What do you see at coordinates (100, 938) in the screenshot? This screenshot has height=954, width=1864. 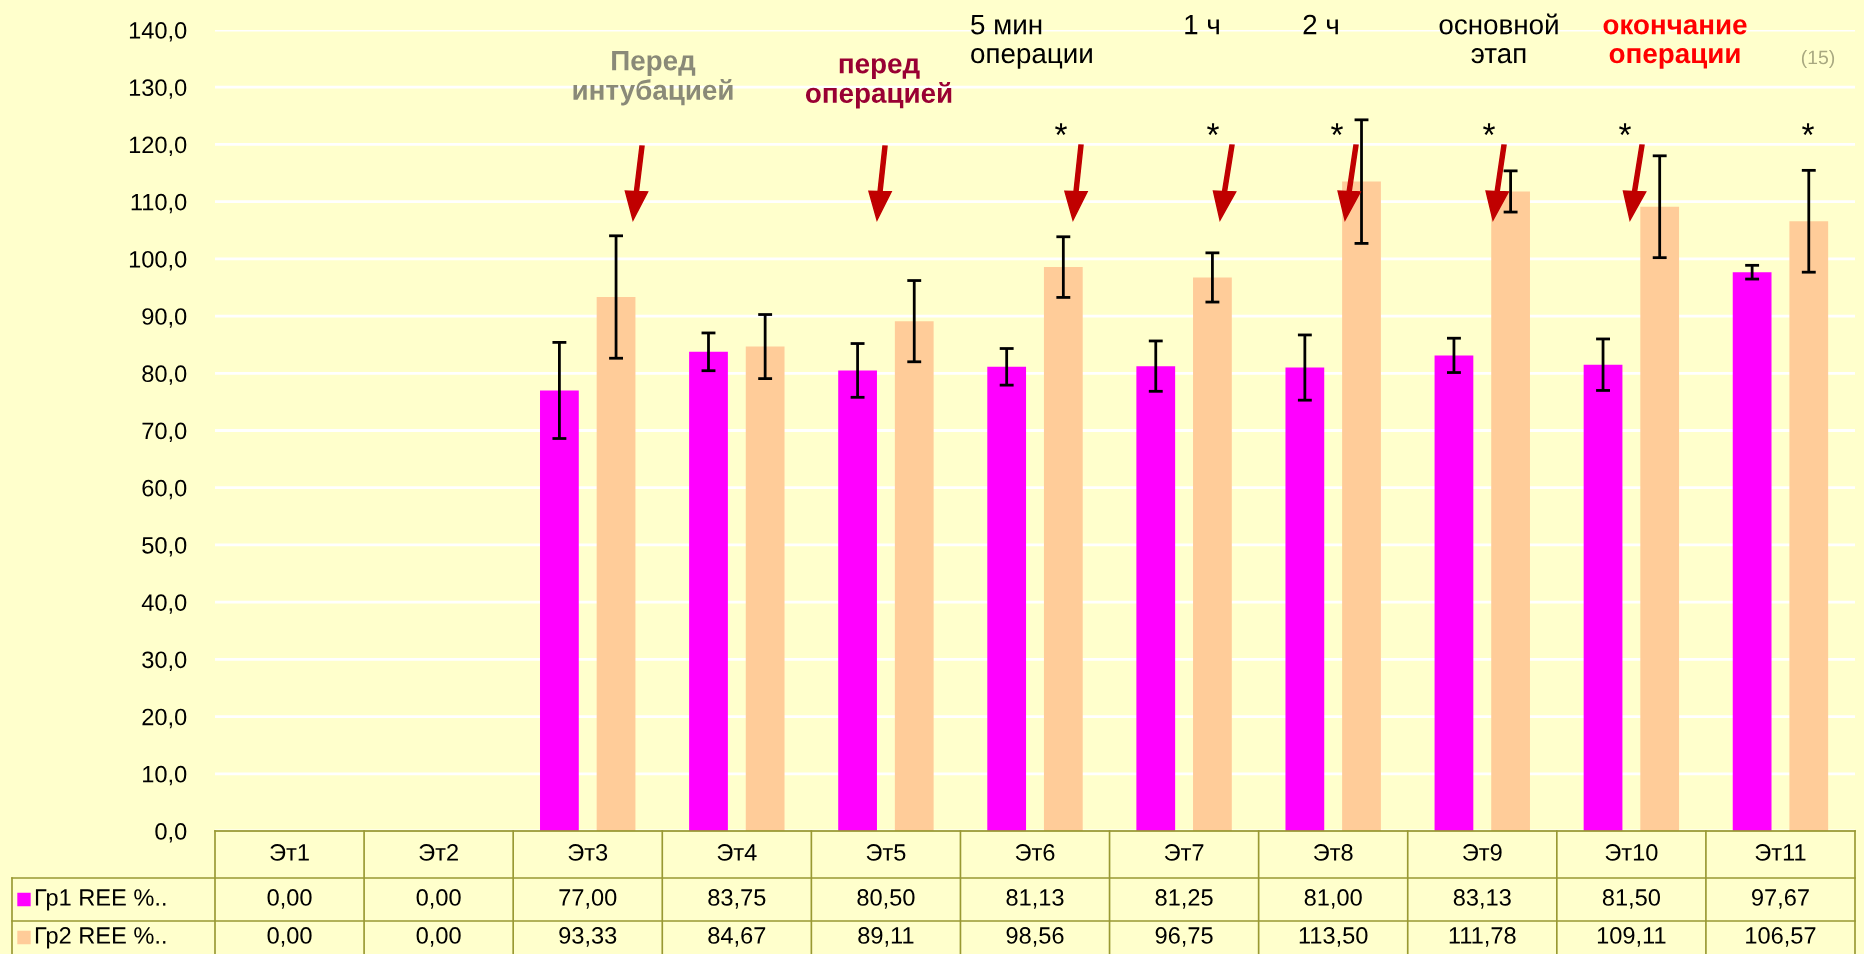 I see `legend-label: Гр2 REE %..` at bounding box center [100, 938].